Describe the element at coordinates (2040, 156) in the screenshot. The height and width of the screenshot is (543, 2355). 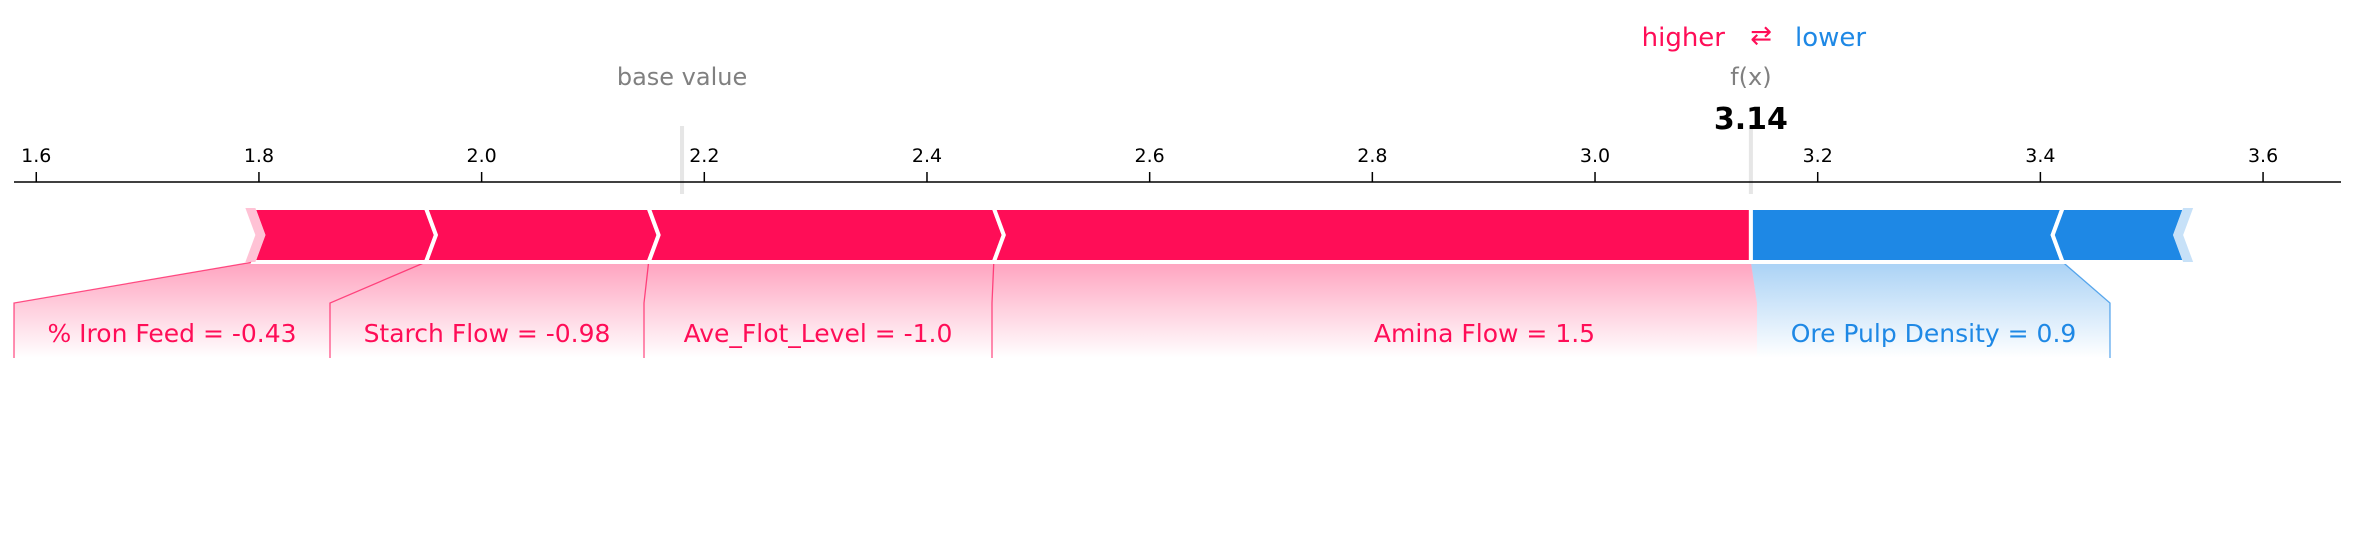
I see `x-tick-label: 3.4` at that location.